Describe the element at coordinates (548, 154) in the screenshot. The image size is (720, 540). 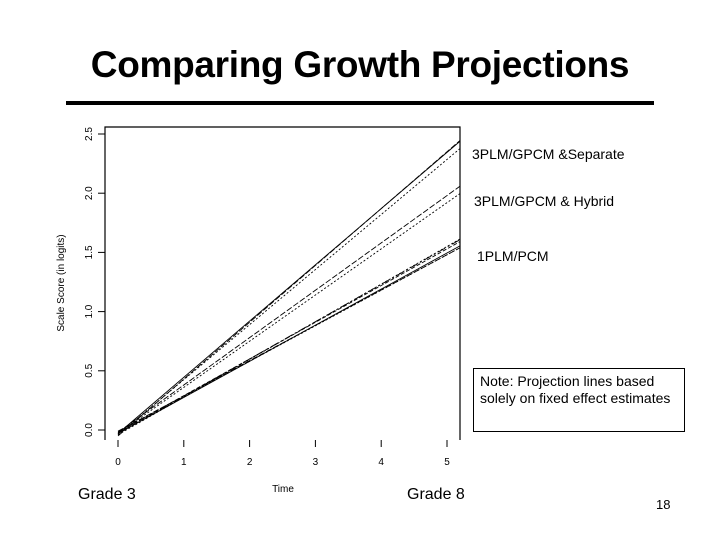
I see `series-label-separate: 3PLM/GPCM &Separate` at that location.